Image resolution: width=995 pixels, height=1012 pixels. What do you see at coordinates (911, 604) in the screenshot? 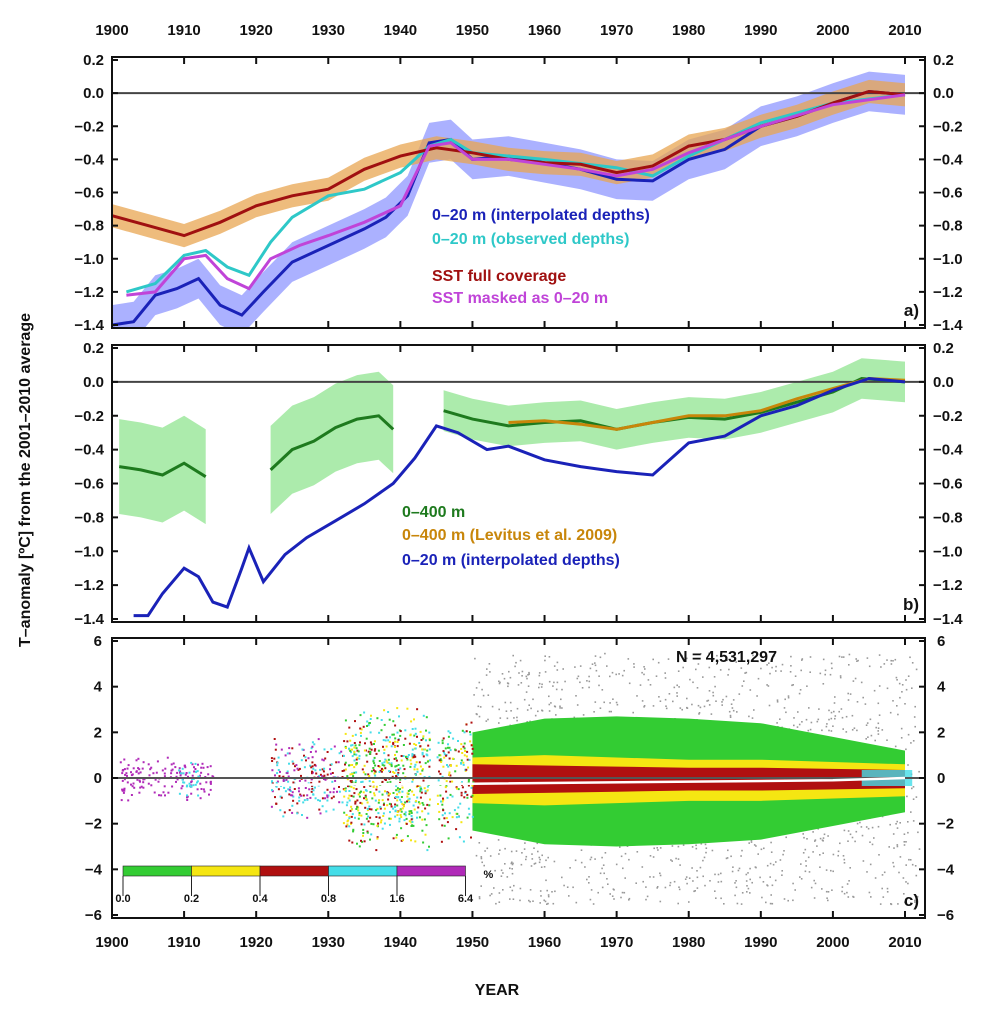
I see `panel-label: b)` at bounding box center [911, 604].